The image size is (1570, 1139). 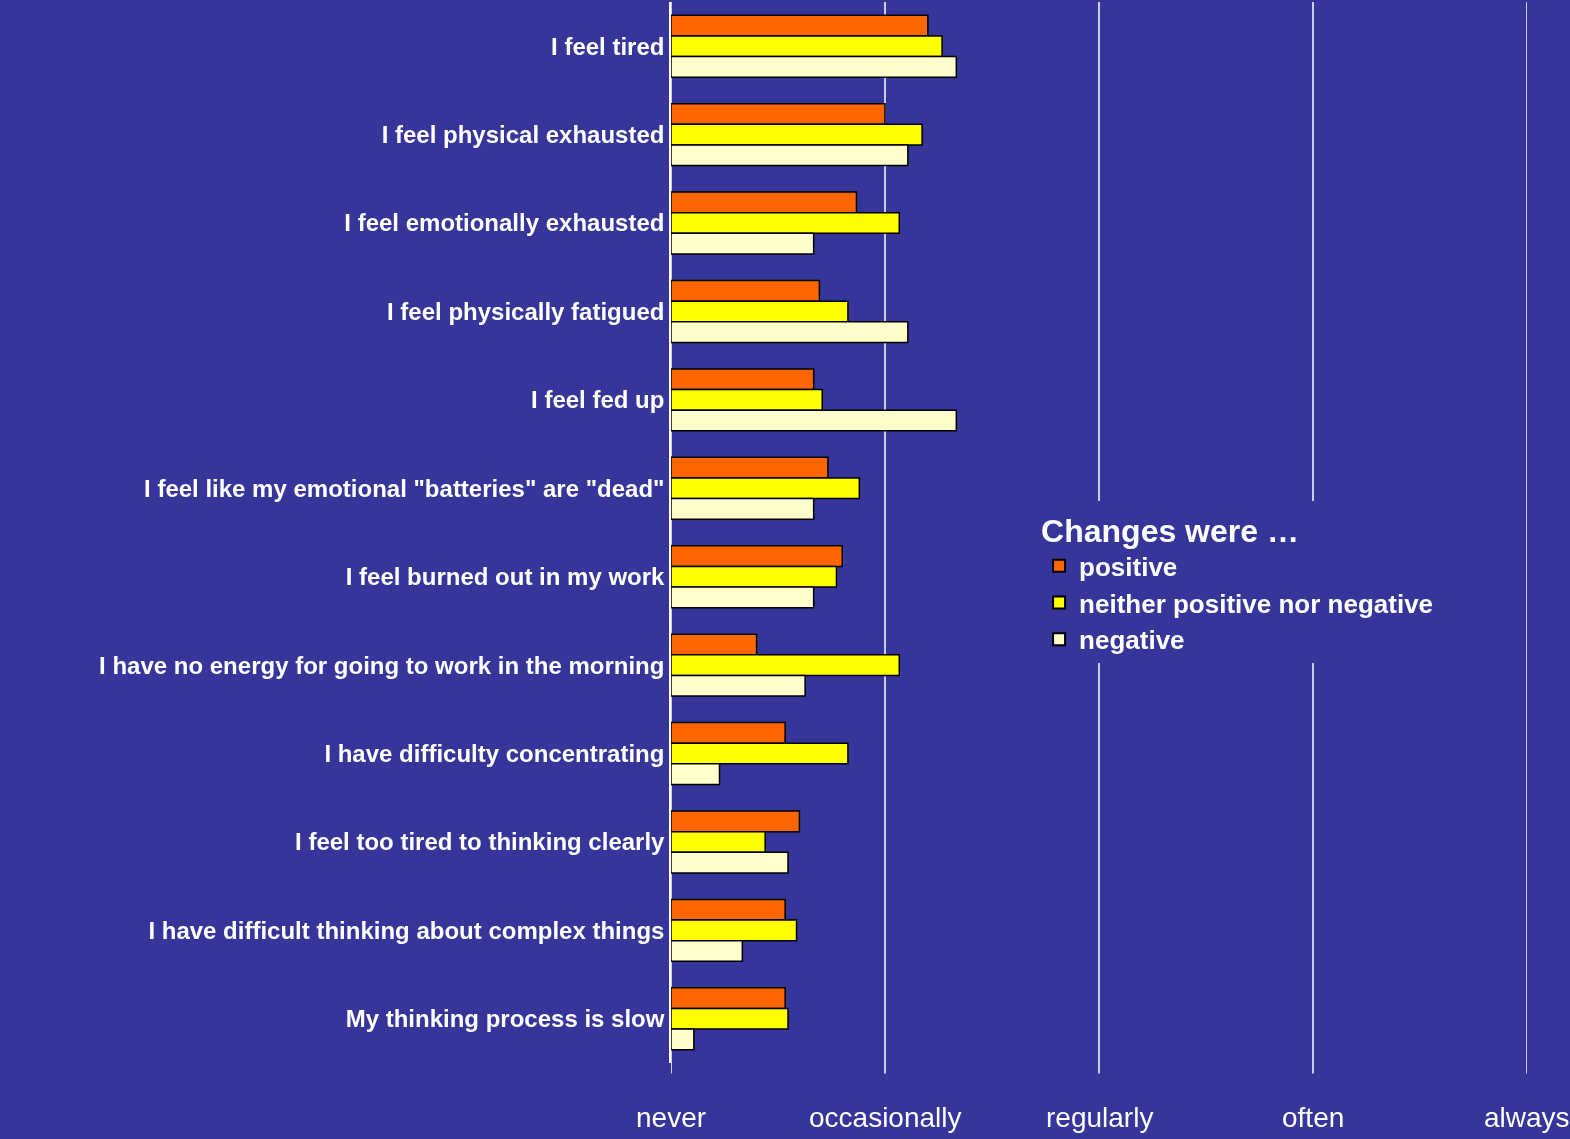 I want to click on y-tick-label: I have no energy for going to work in the morning, so click(x=382, y=665).